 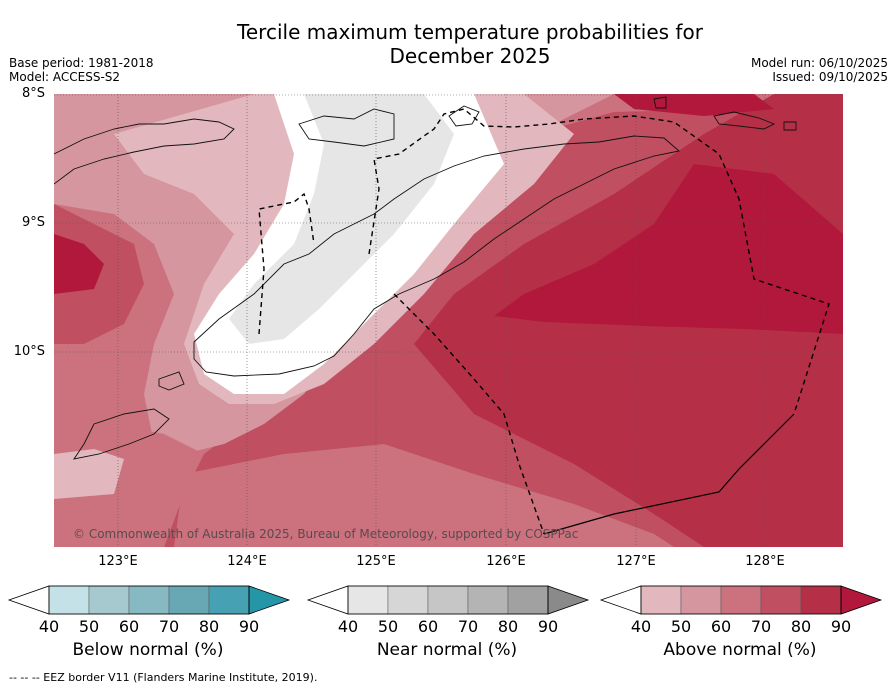 I want to click on zone-ab60-south, so click(x=424, y=495).